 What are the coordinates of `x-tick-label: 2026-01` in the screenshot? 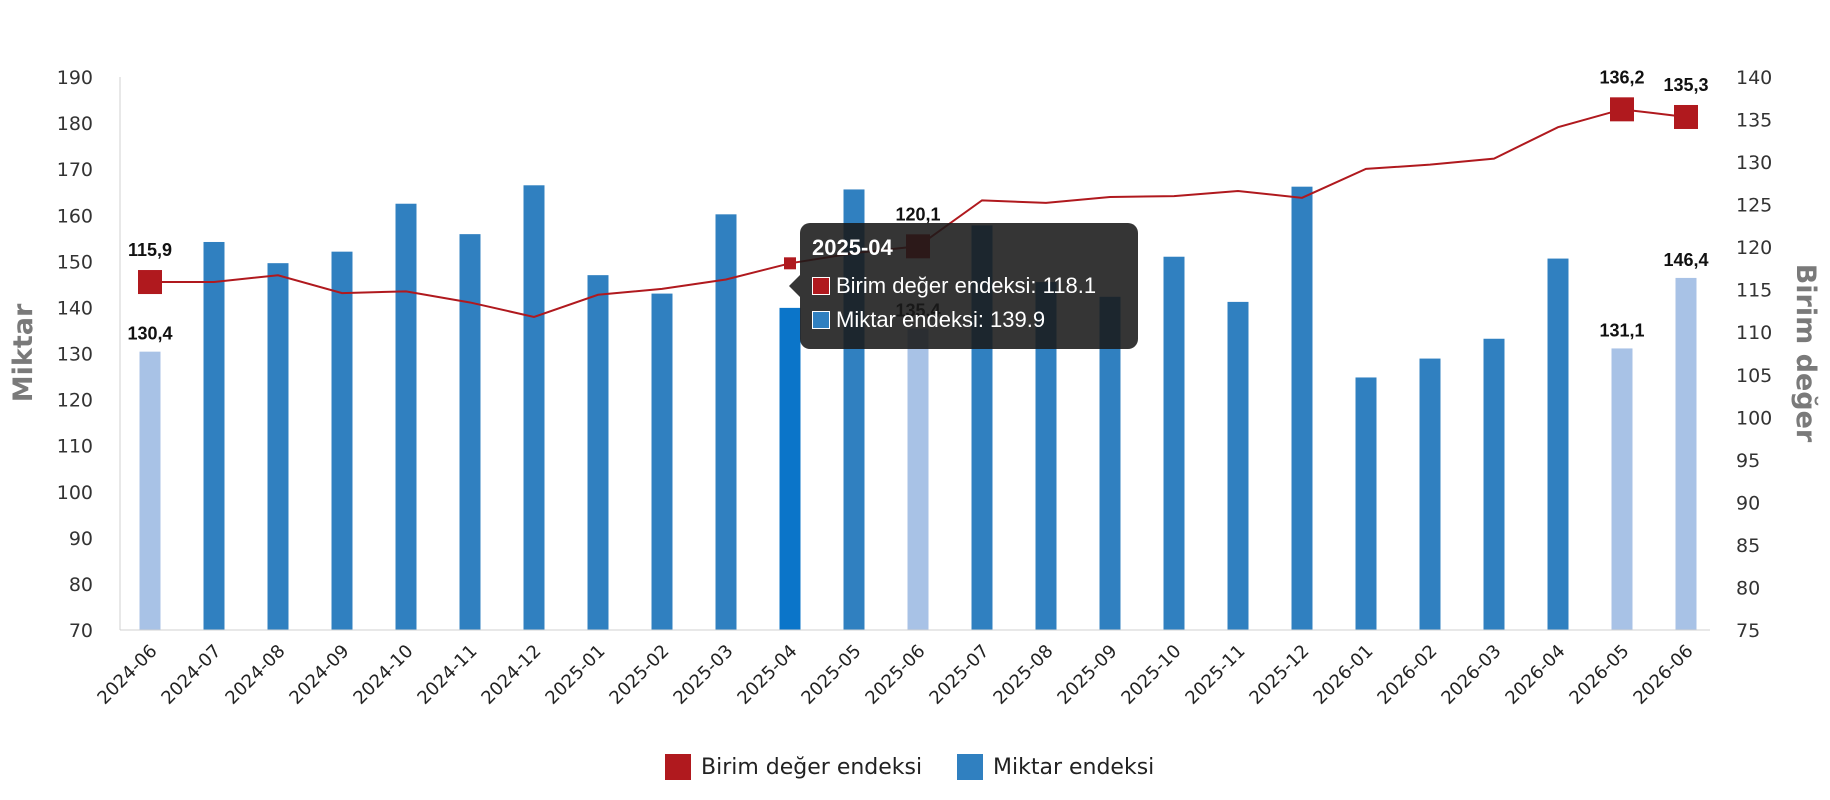 It's located at (1343, 675).